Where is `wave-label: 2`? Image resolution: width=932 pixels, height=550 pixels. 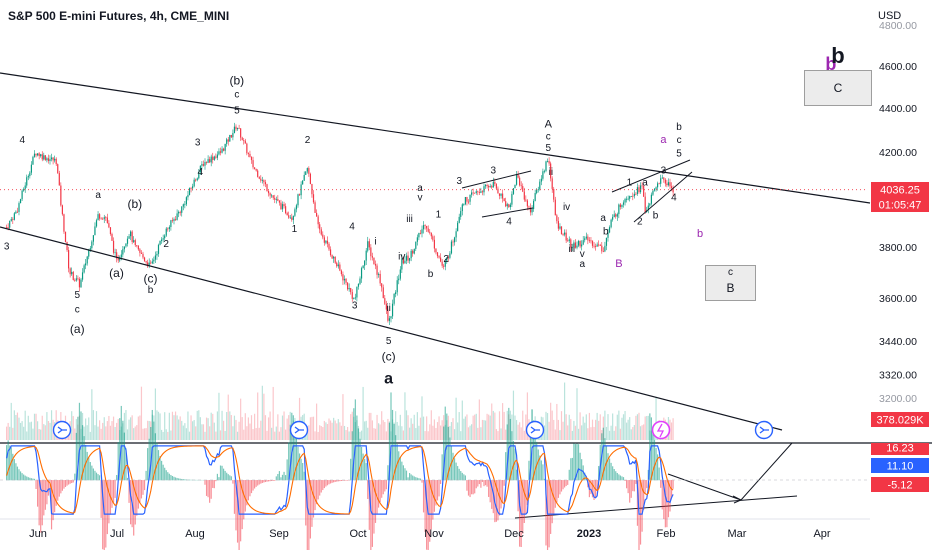
wave-label: 2 is located at coordinates (640, 222).